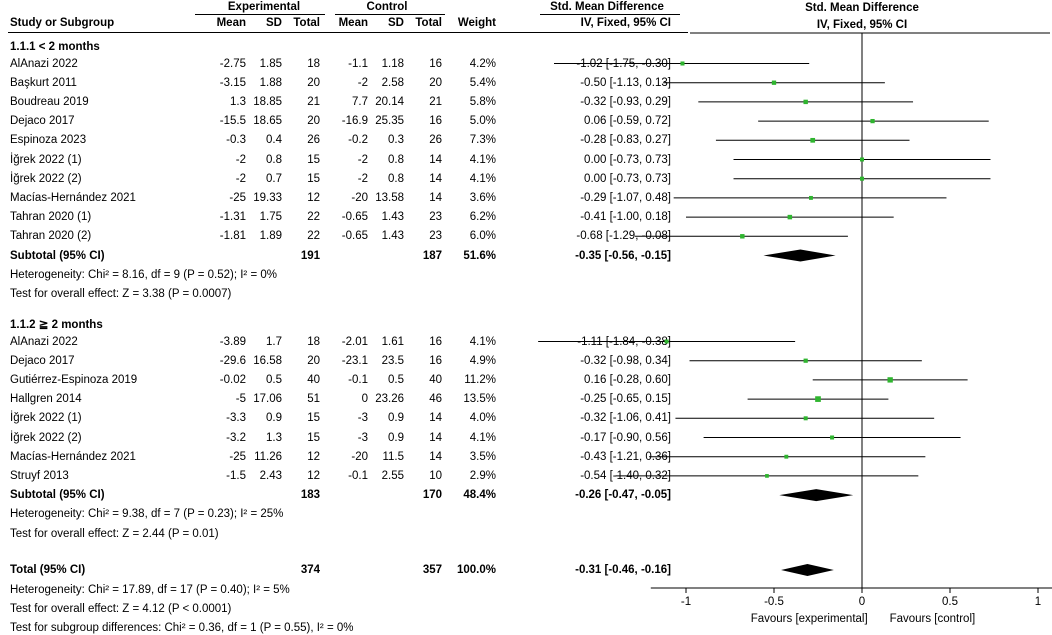 The width and height of the screenshot is (1052, 635). What do you see at coordinates (625, 360) in the screenshot?
I see `effect-ci: -0.32 [-0.98, 0.34]` at bounding box center [625, 360].